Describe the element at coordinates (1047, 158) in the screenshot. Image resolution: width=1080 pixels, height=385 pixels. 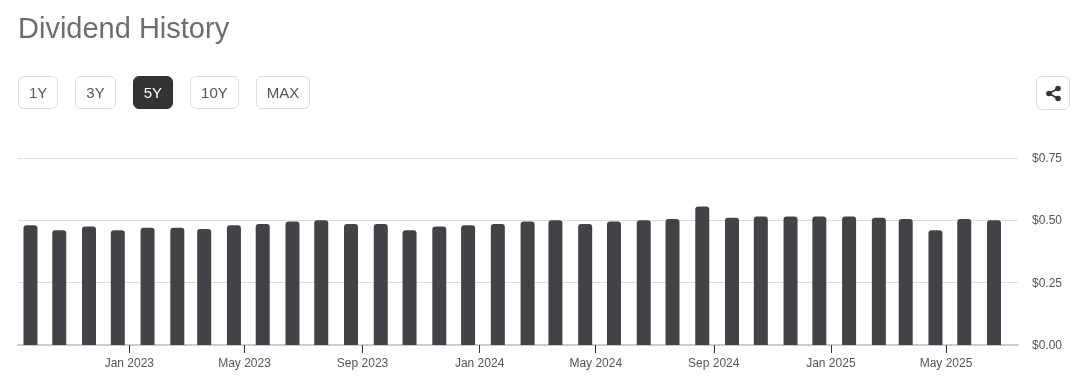
I see `y-tick-label: $0.75` at that location.